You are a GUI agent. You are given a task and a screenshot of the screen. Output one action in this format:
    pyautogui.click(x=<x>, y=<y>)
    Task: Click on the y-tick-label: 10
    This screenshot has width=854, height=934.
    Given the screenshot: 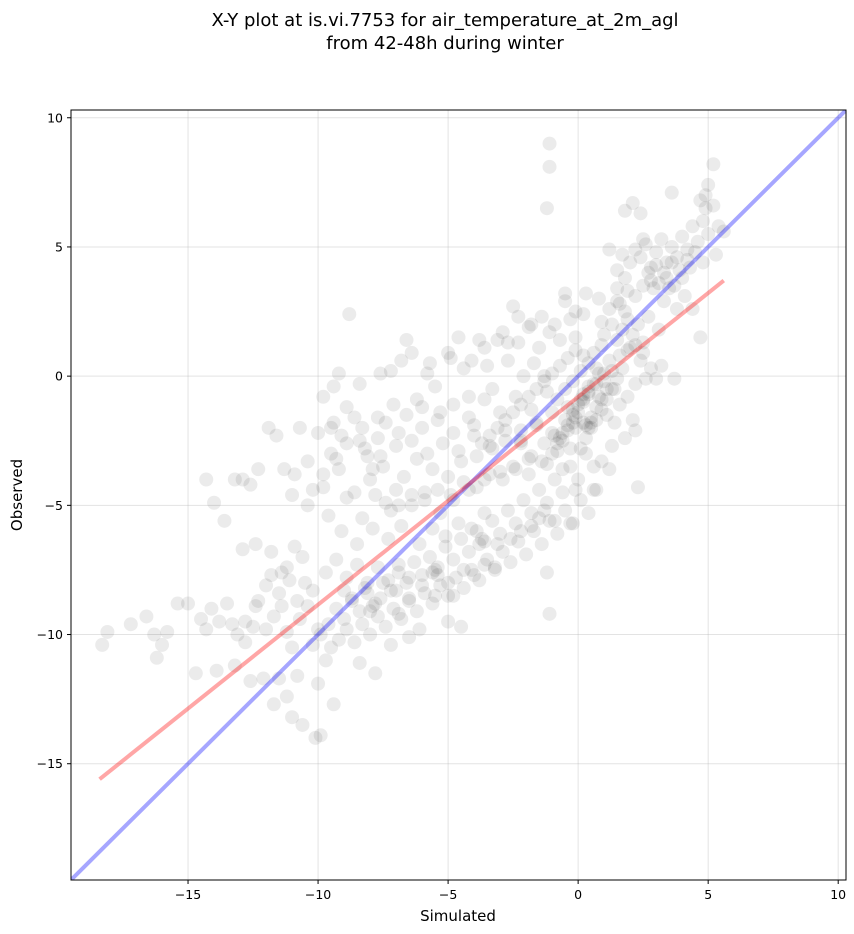 What is the action you would take?
    pyautogui.click(x=55, y=117)
    